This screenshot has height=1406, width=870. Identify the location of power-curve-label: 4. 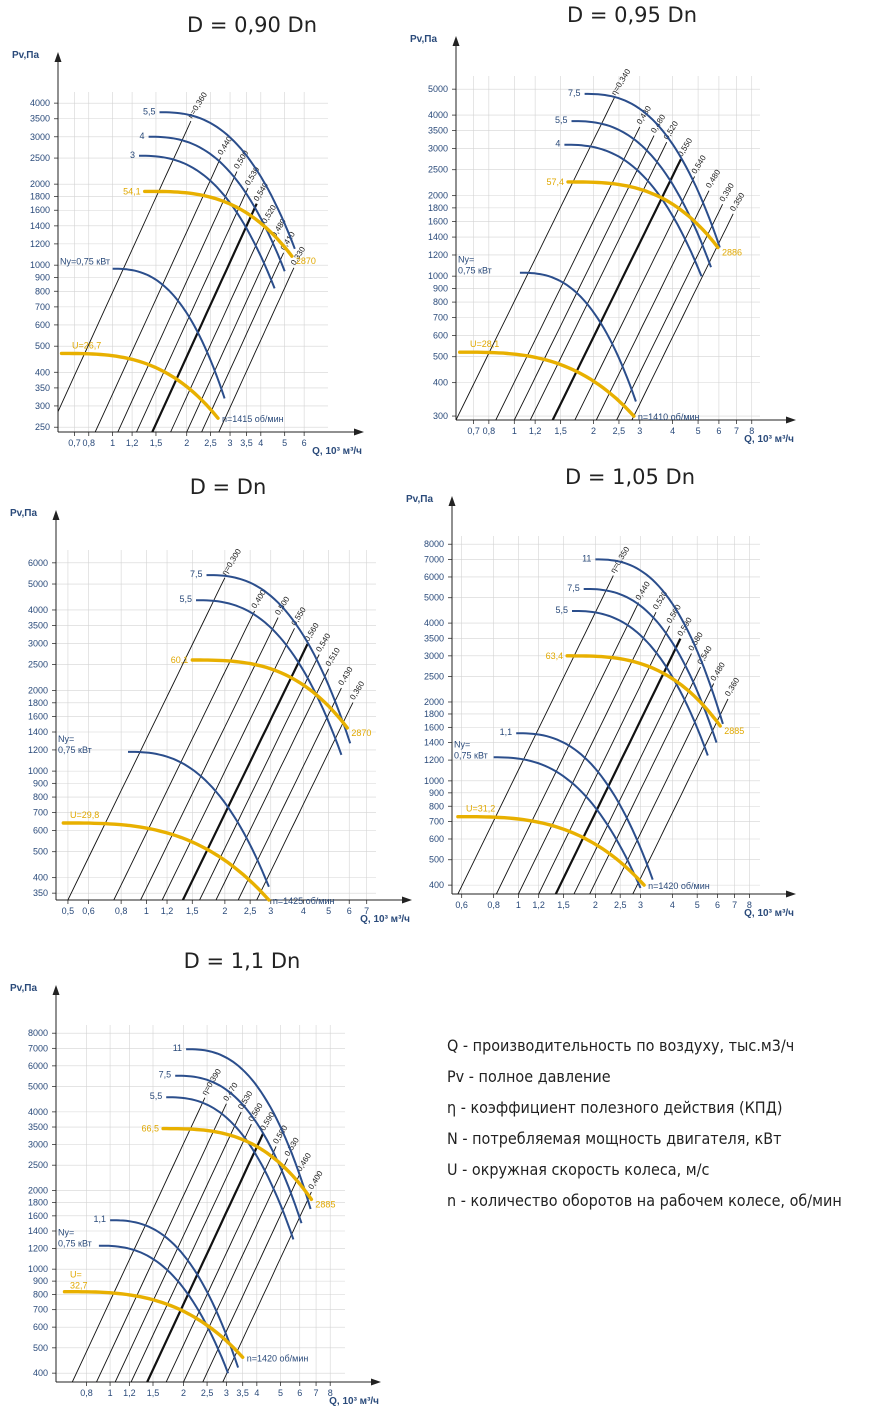
(142, 136).